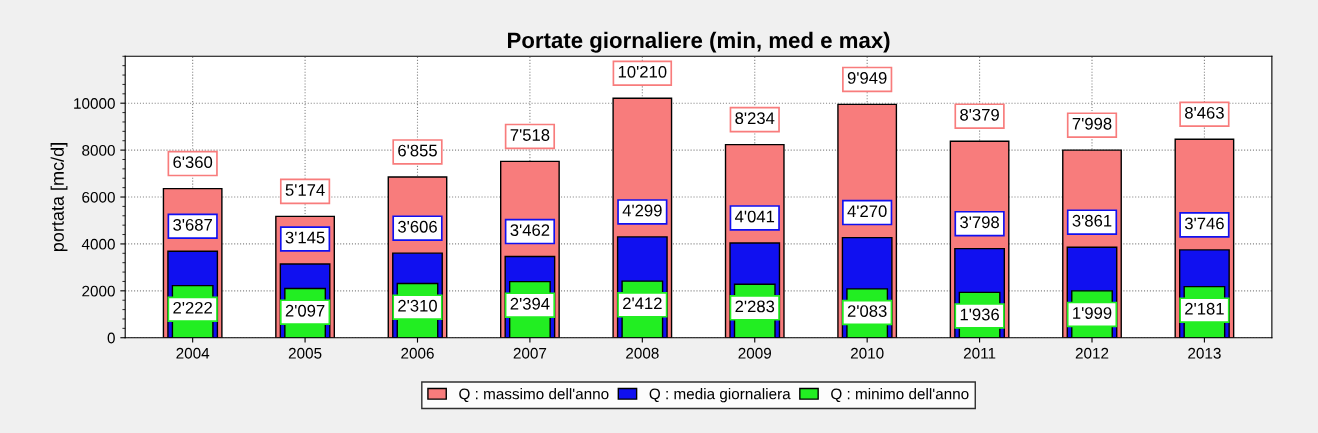 The image size is (1318, 433). I want to click on y-tick-label: 8000, so click(98, 150).